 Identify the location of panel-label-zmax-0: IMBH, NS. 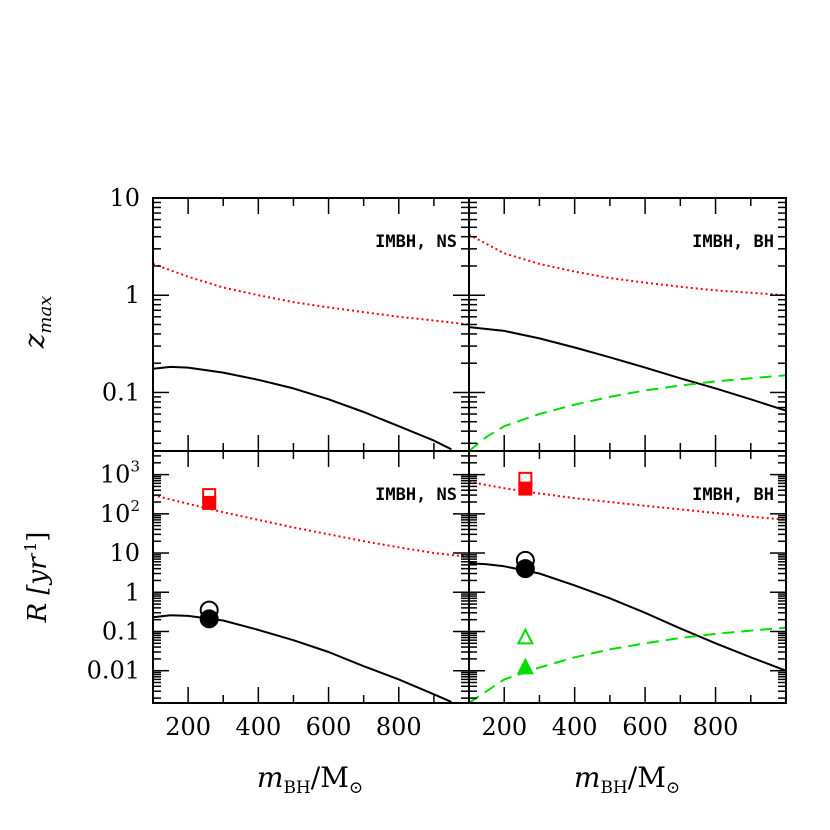
(416, 242).